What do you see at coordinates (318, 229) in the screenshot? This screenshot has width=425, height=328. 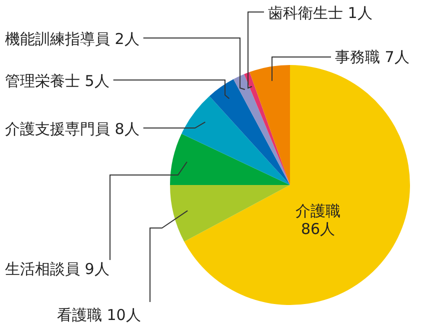 I see `data-label: 86人` at bounding box center [318, 229].